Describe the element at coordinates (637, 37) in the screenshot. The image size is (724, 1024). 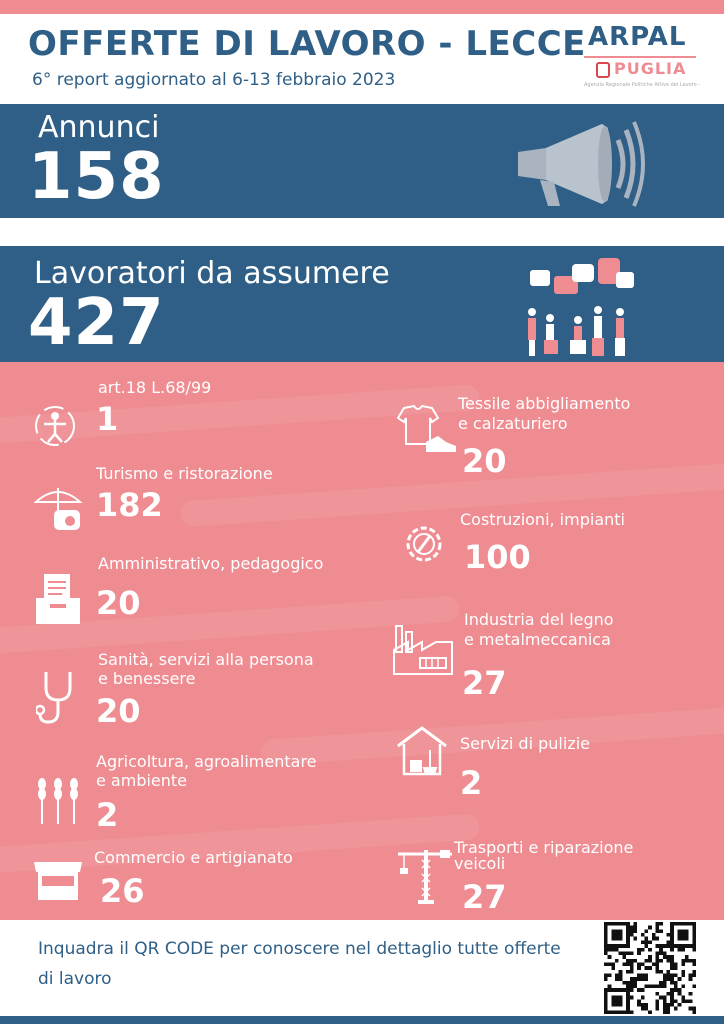
I see `logo-top-text: ARPAL` at that location.